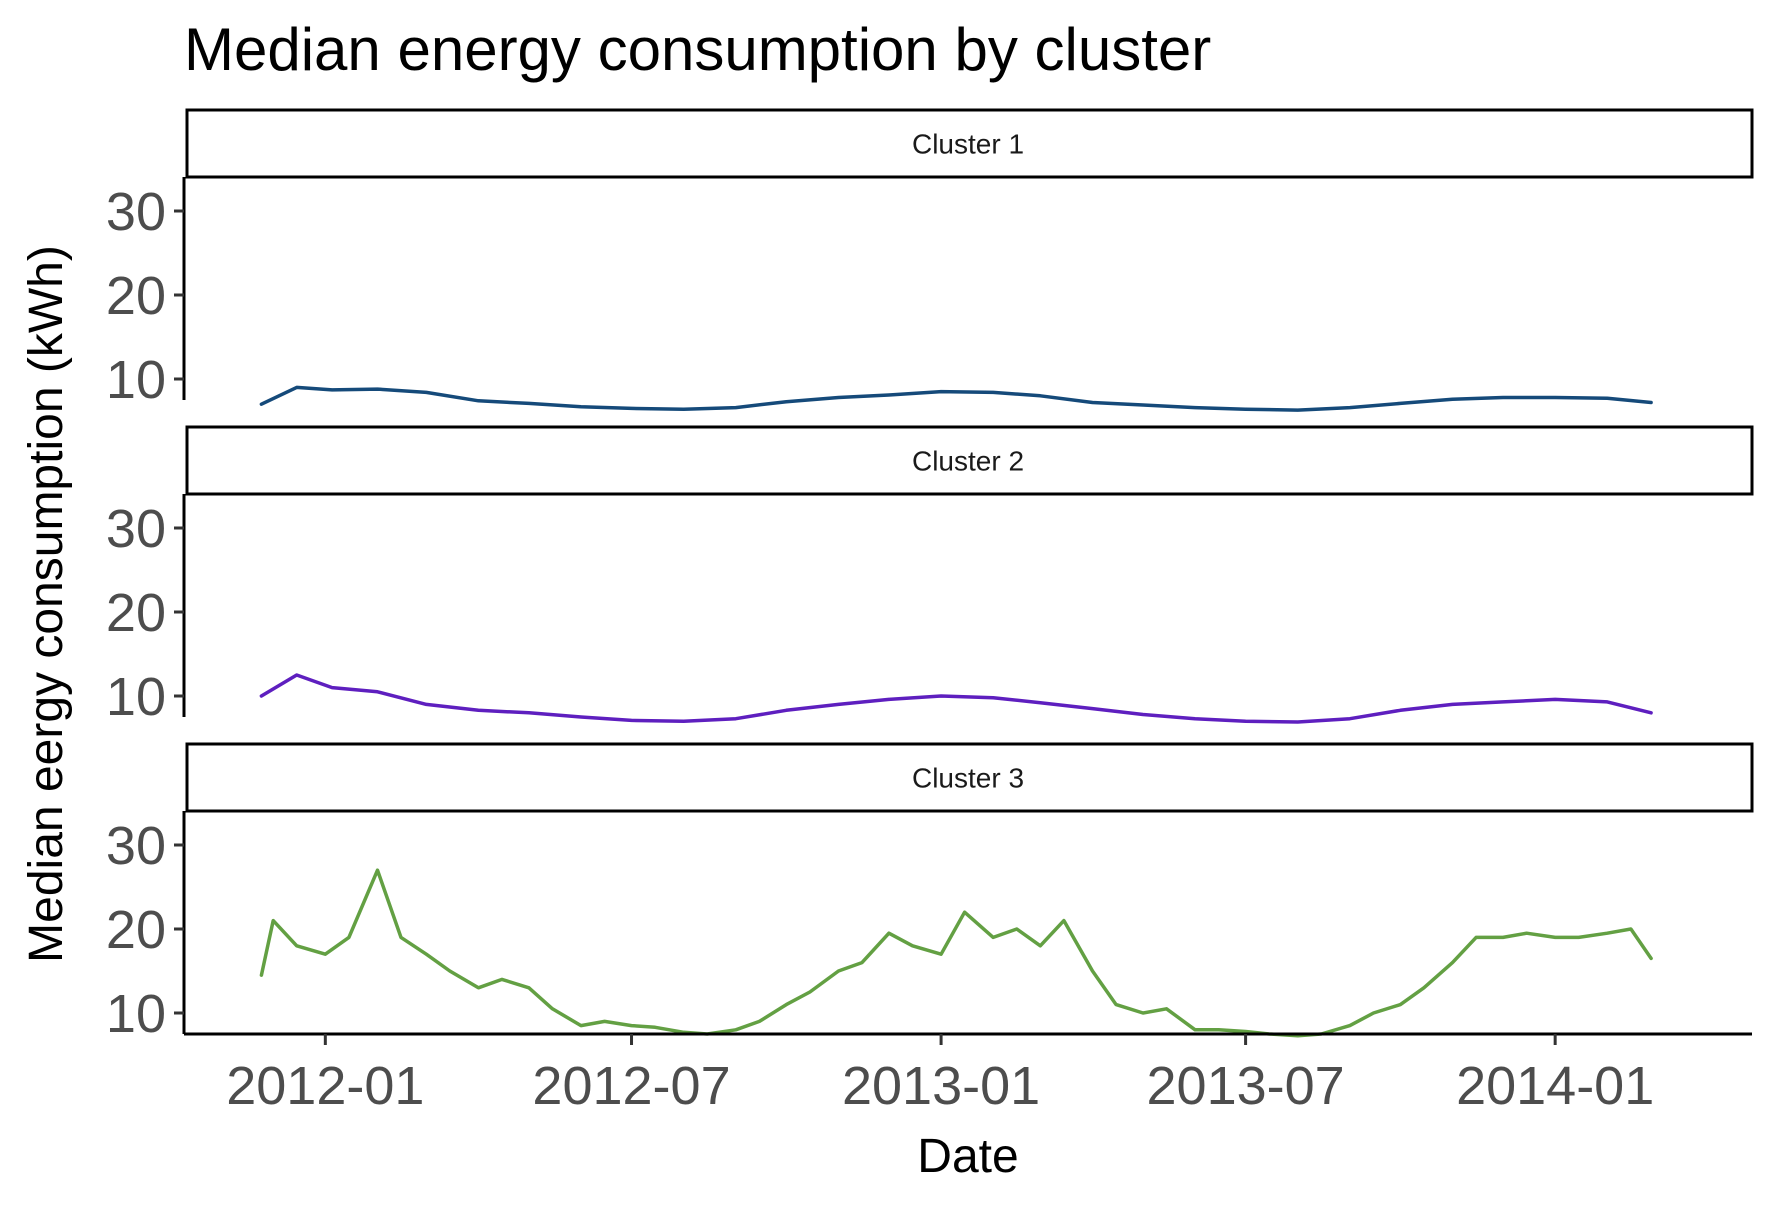  Describe the element at coordinates (697, 49) in the screenshot. I see `chart-title: Median energy consumption by cluster` at that location.